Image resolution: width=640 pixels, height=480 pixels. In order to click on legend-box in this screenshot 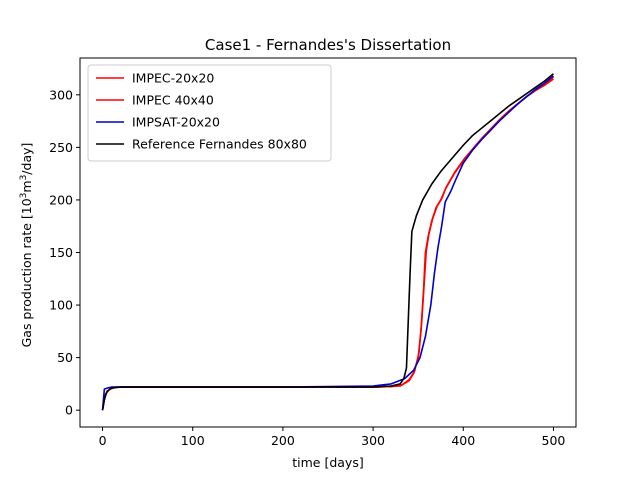, I will do `click(209, 113)`.